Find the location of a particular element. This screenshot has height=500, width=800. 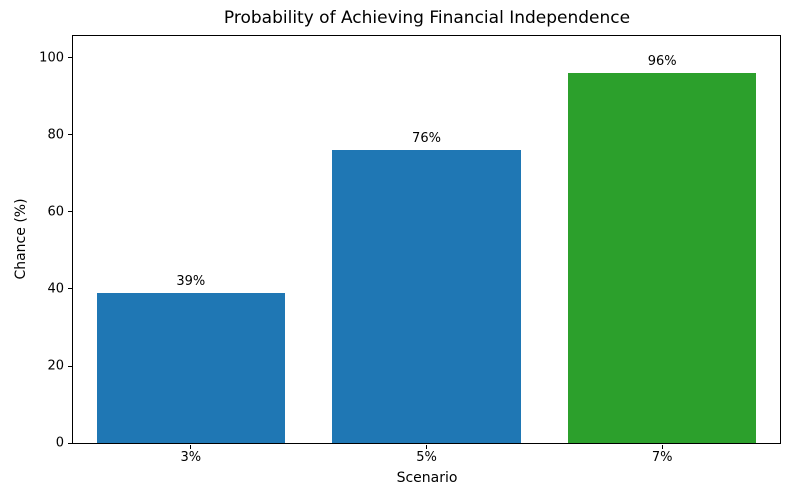

y-tick-label: 20 is located at coordinates (55, 366).